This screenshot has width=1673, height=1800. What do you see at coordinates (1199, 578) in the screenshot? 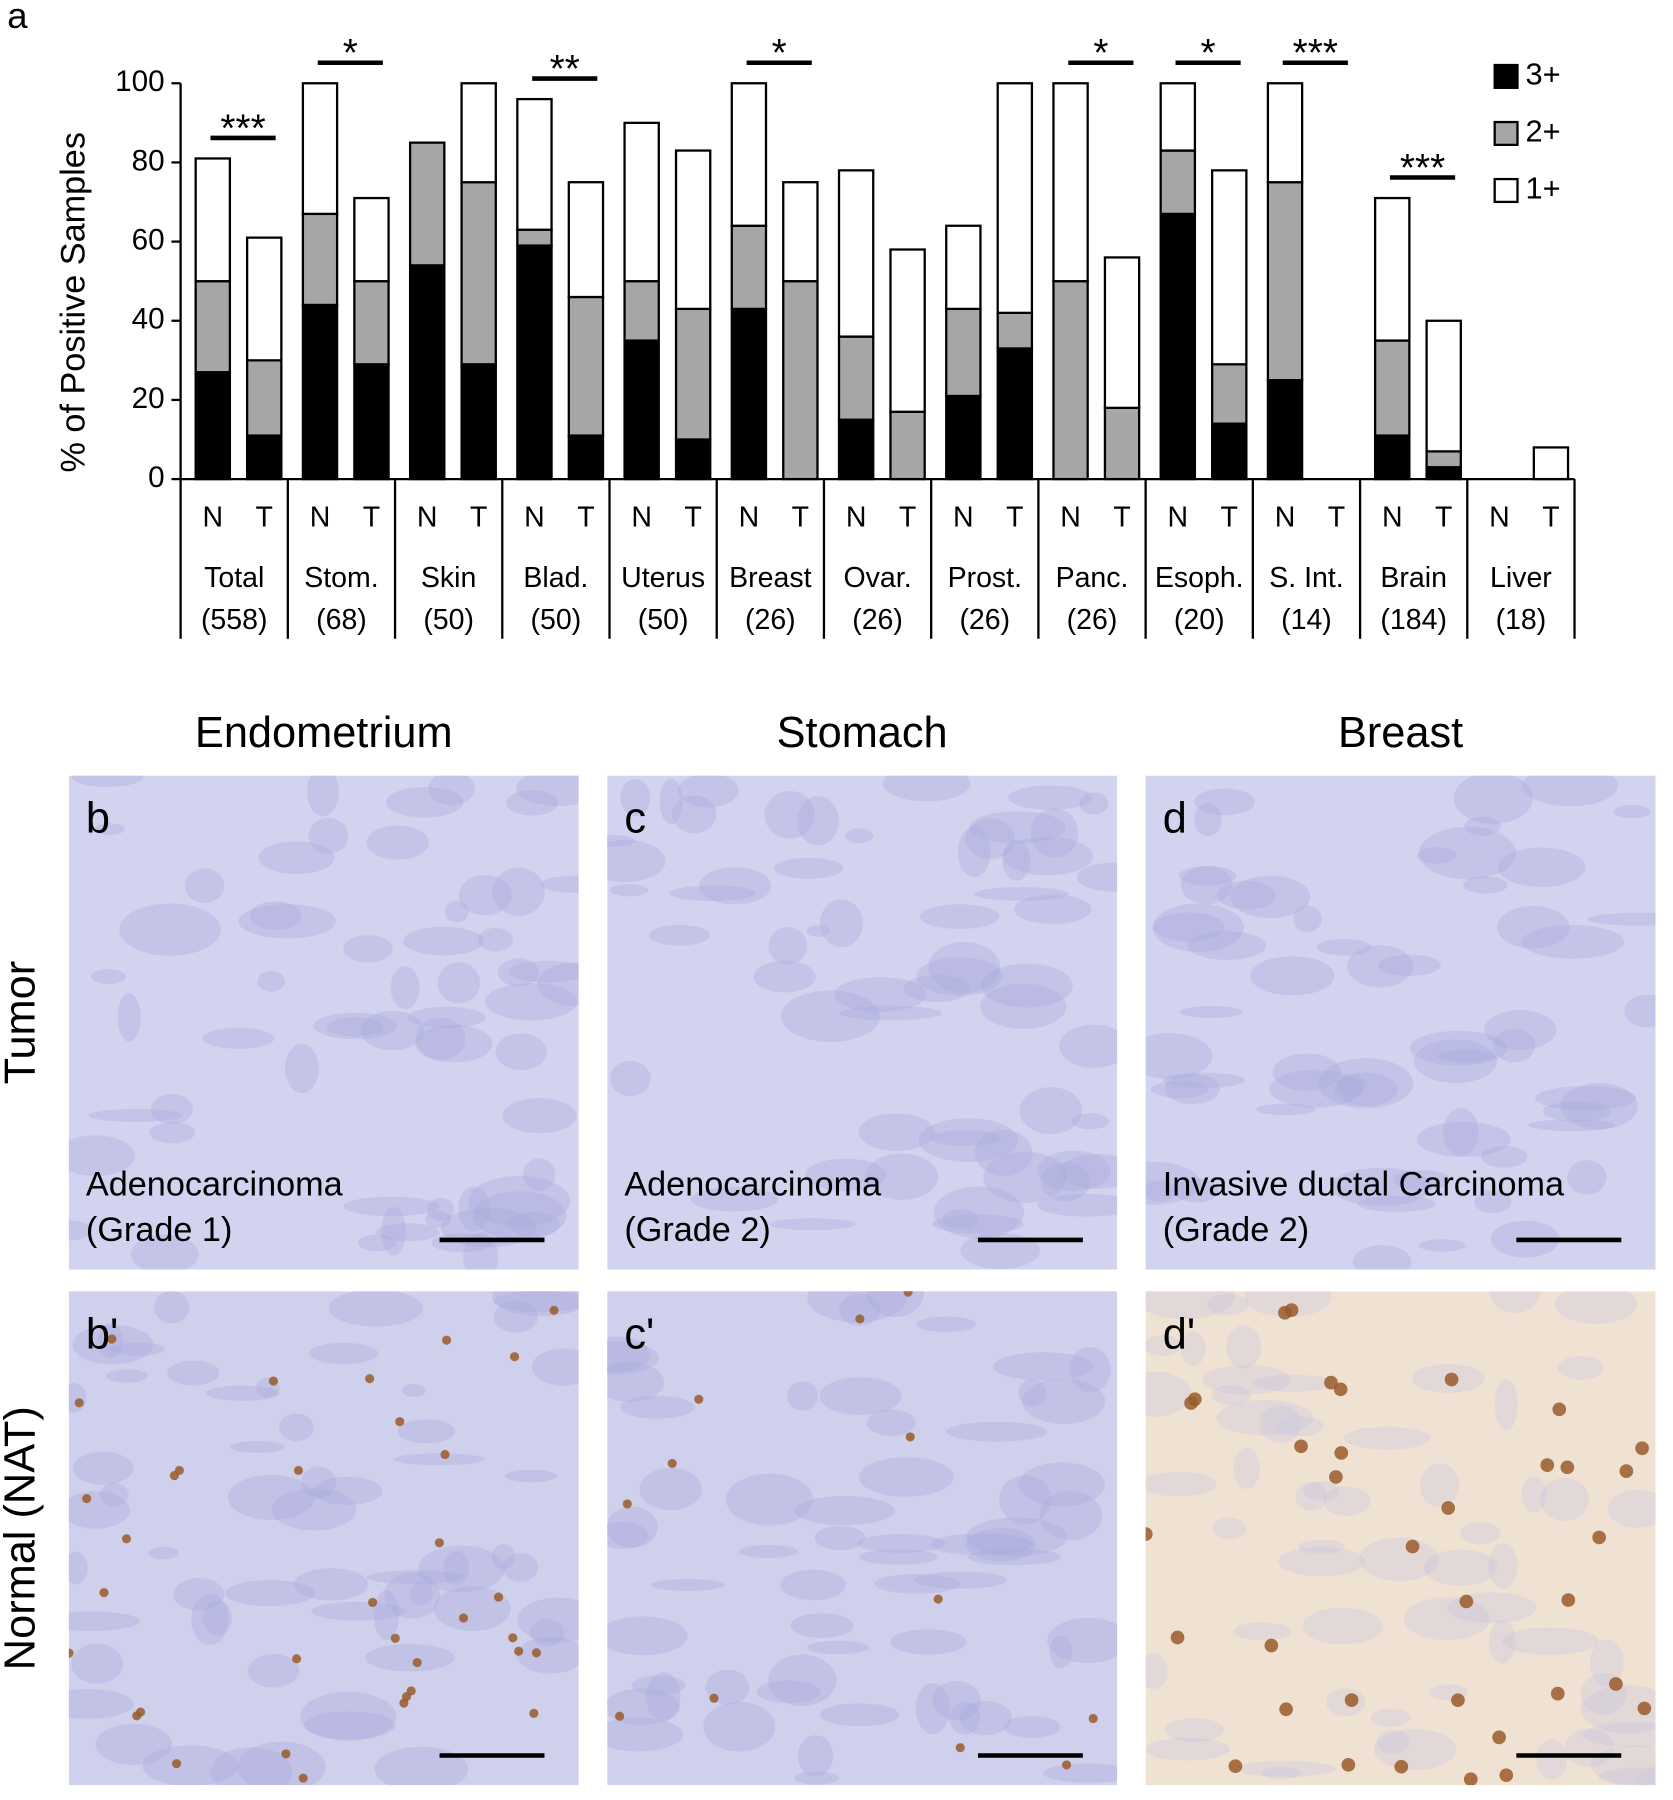
I see `group-name: Esoph.` at bounding box center [1199, 578].